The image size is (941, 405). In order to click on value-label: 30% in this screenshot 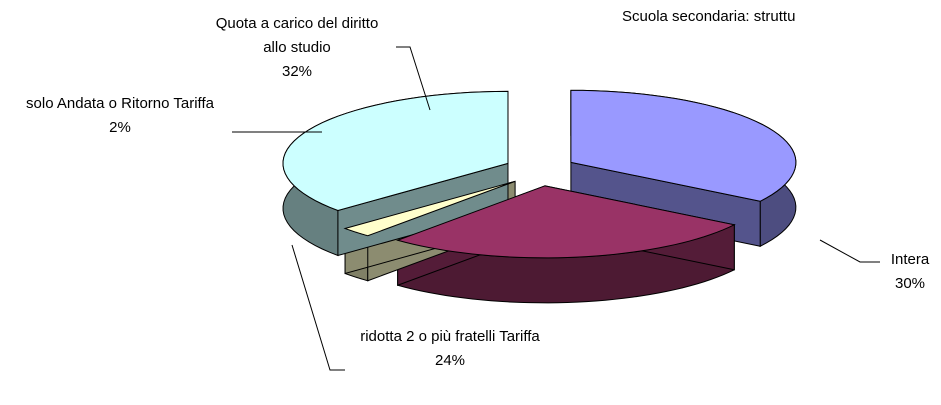, I will do `click(910, 283)`.